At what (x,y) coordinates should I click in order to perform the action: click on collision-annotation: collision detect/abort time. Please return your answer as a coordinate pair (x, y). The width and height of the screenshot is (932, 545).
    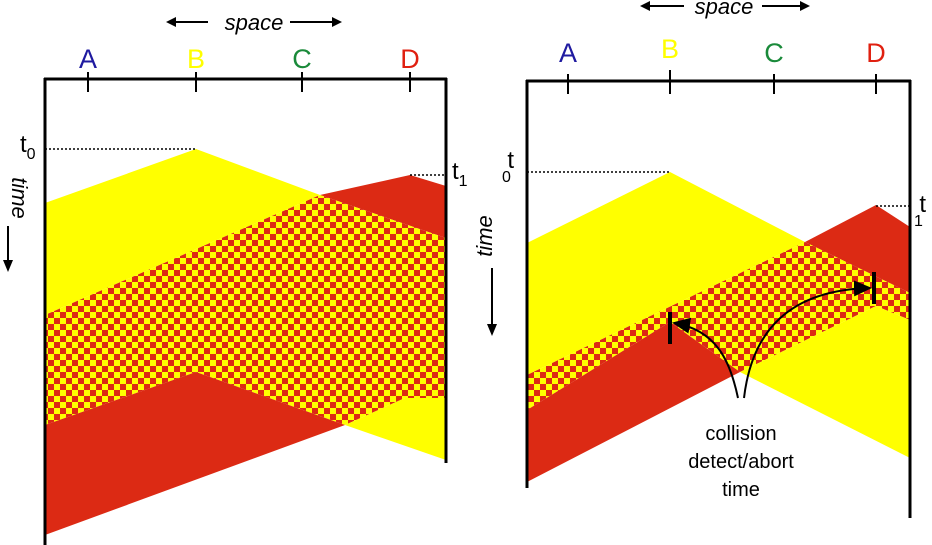
    Looking at the image, I should click on (741, 462).